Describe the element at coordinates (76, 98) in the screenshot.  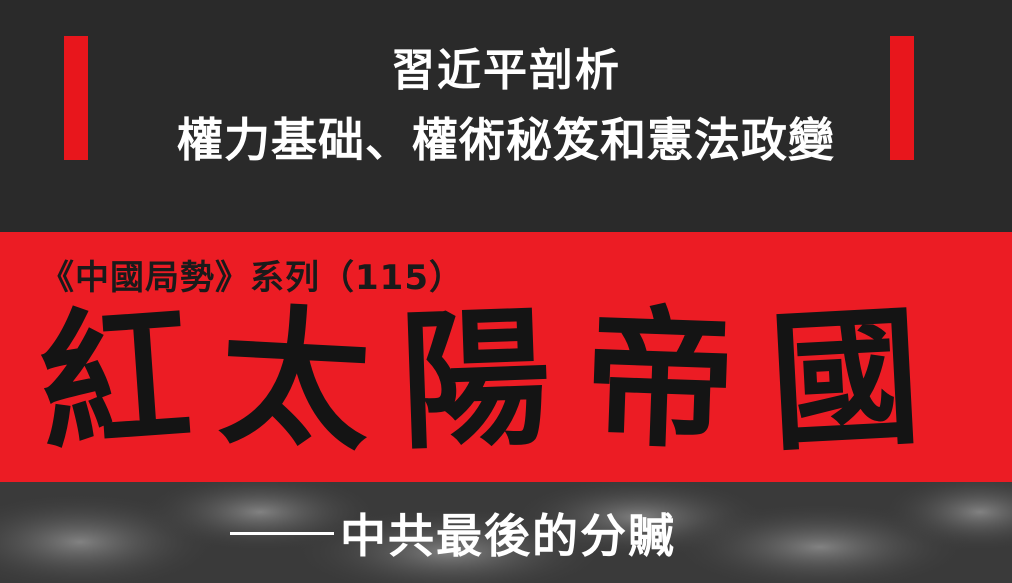
I see `left-accent-bar` at that location.